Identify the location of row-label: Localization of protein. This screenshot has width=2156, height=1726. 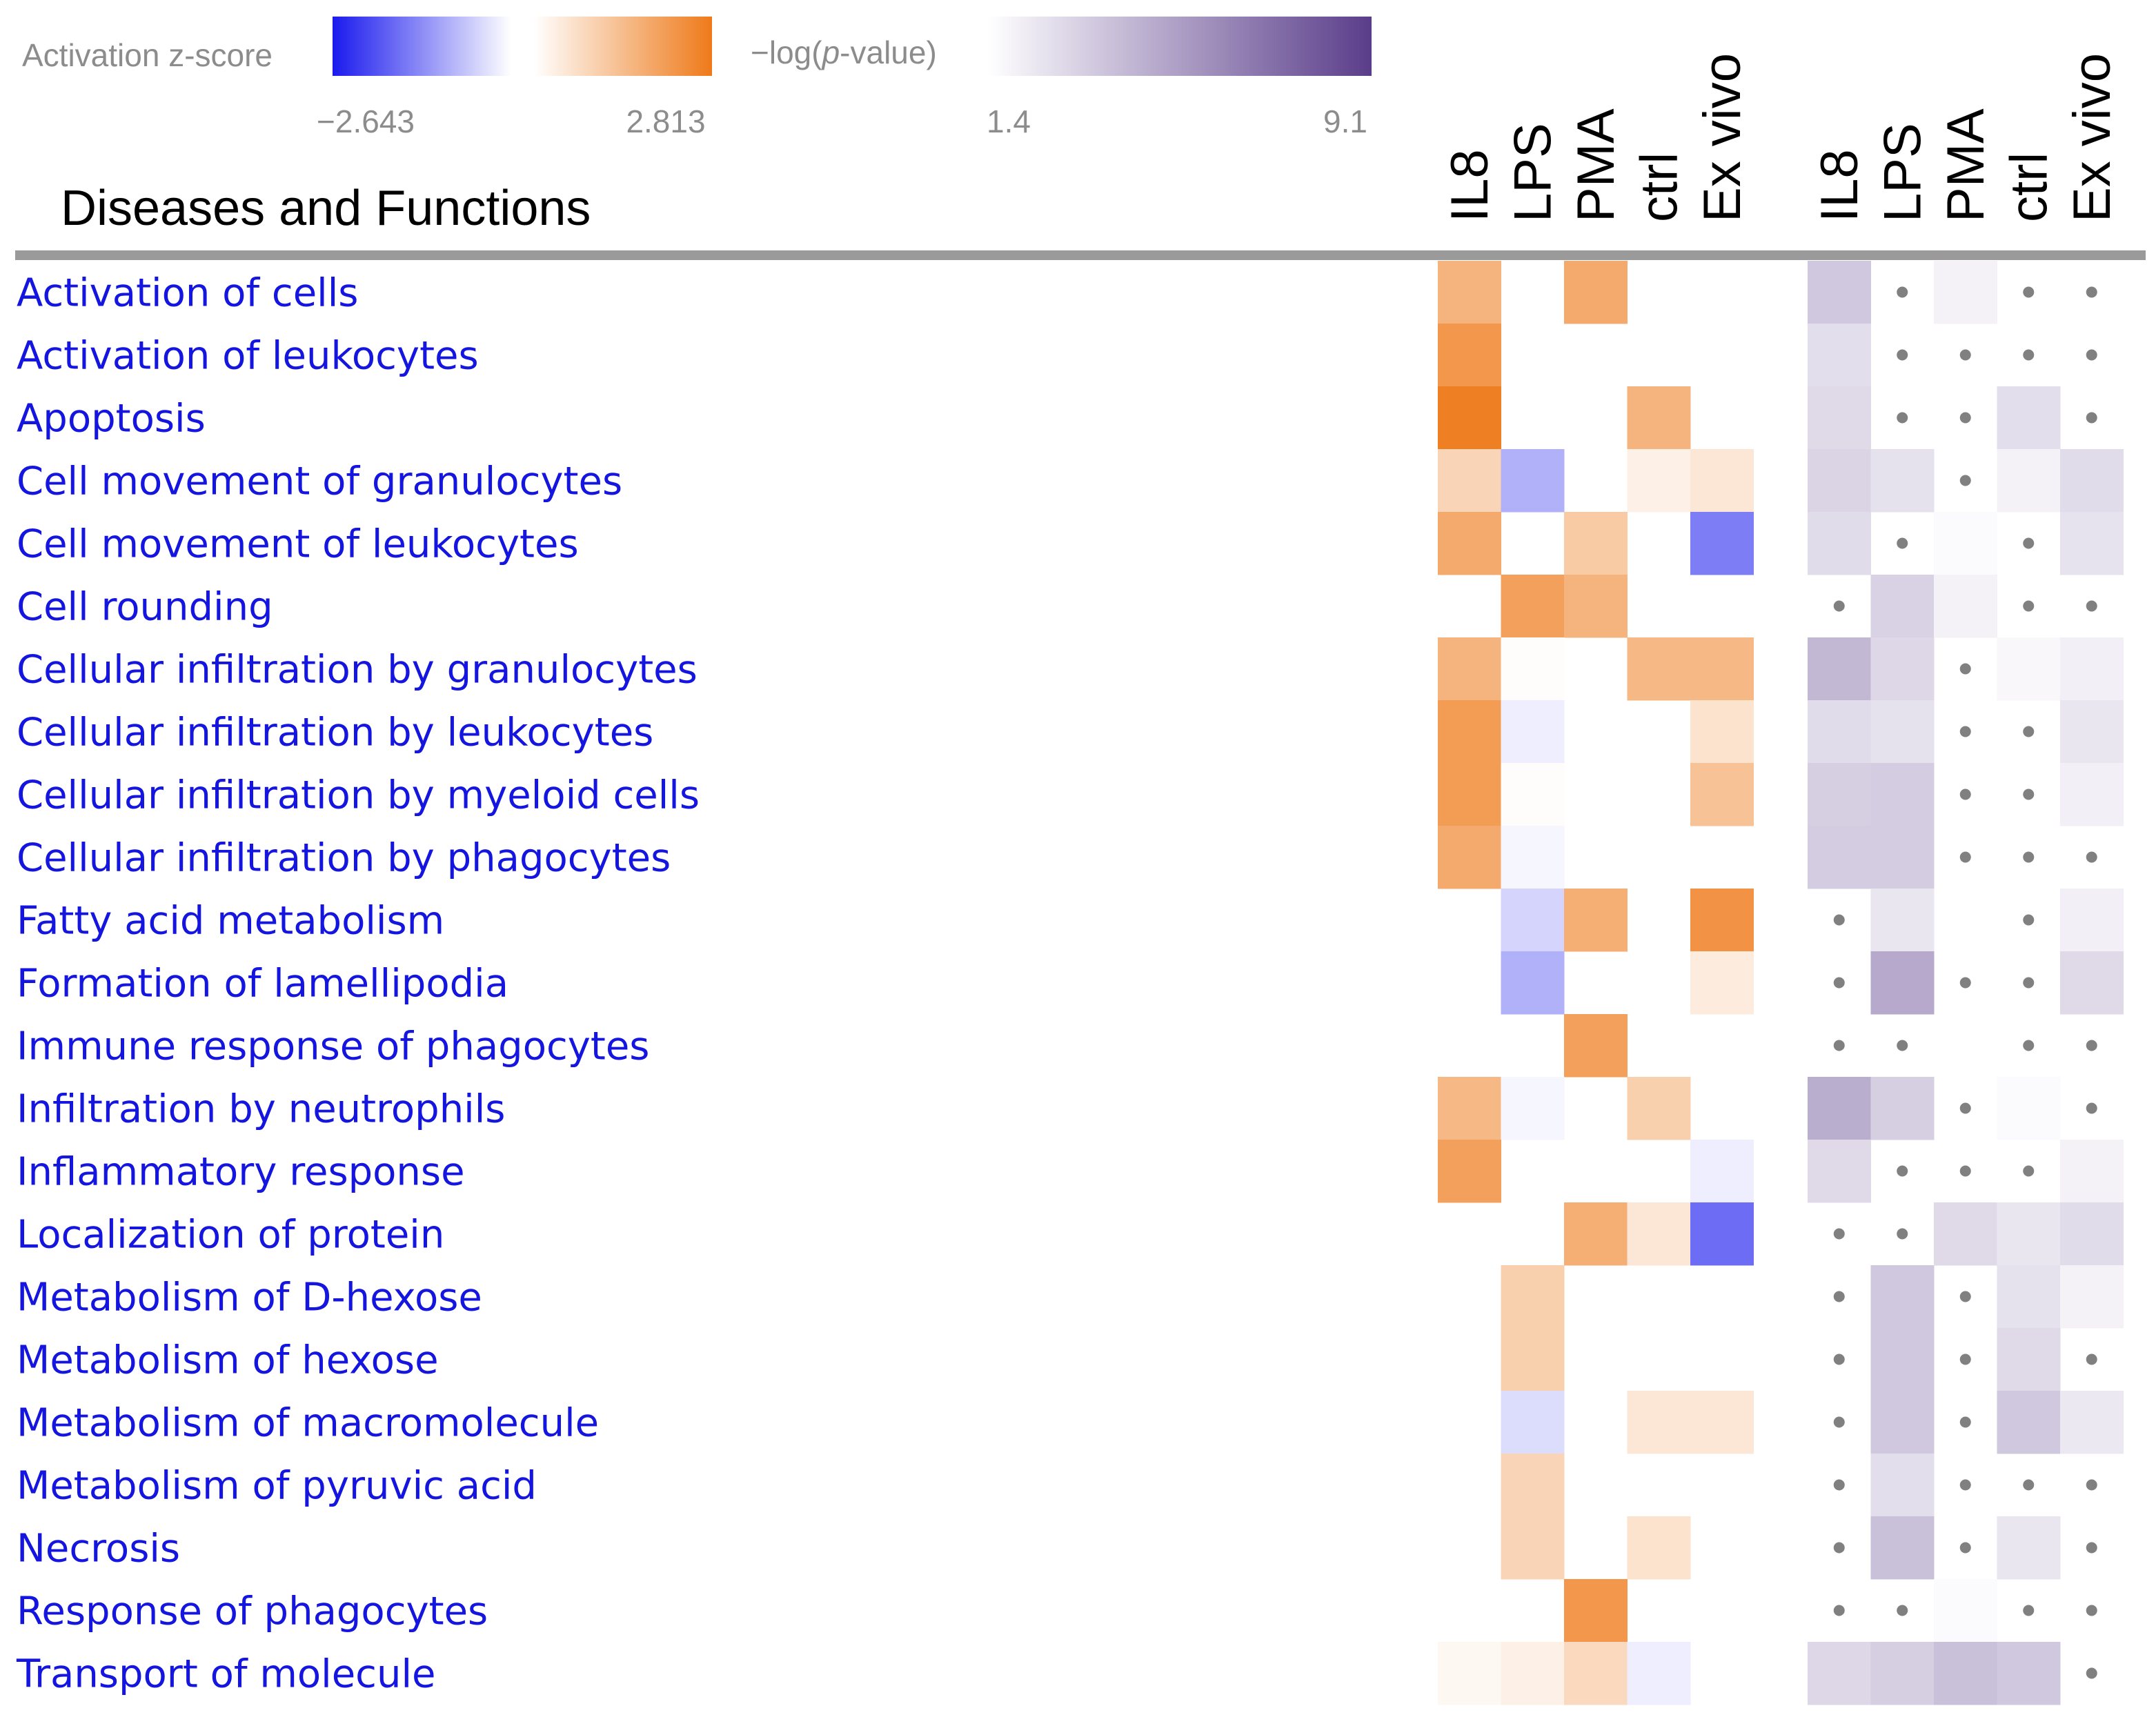
(231, 1235).